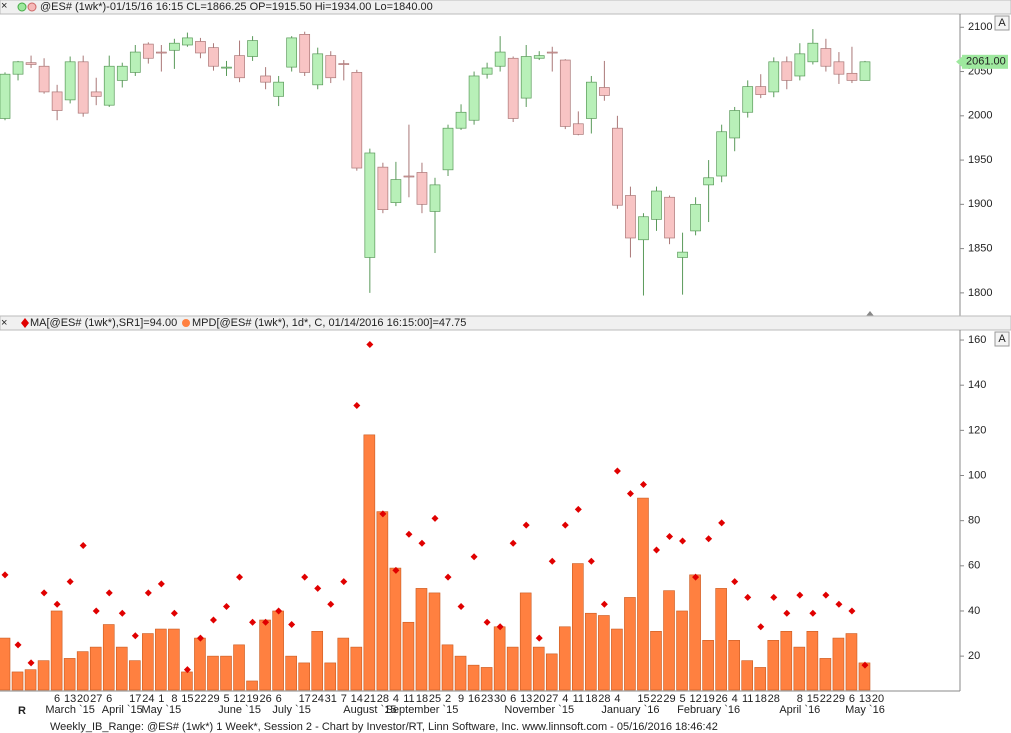  What do you see at coordinates (985, 61) in the screenshot?
I see `last-price-box` at bounding box center [985, 61].